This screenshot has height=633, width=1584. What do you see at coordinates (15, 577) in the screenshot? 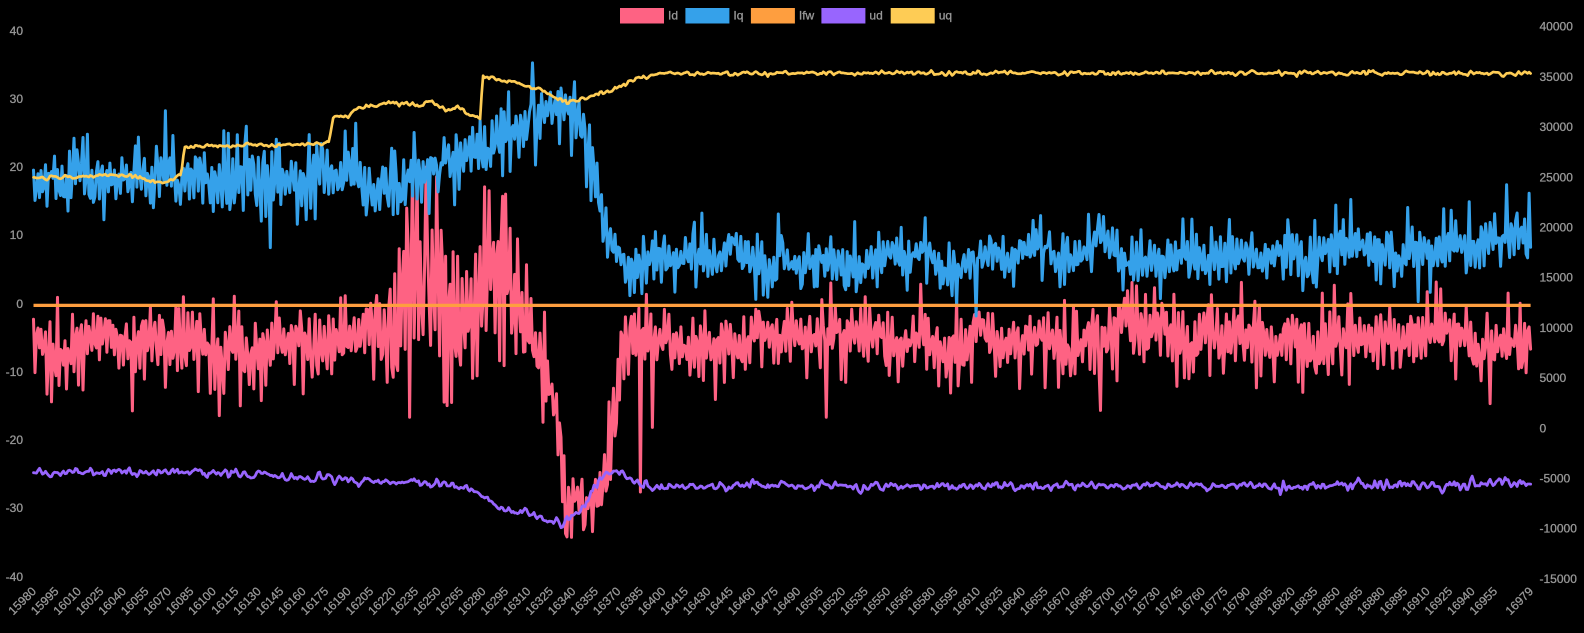
I see `svg-text: -40` at bounding box center [15, 577].